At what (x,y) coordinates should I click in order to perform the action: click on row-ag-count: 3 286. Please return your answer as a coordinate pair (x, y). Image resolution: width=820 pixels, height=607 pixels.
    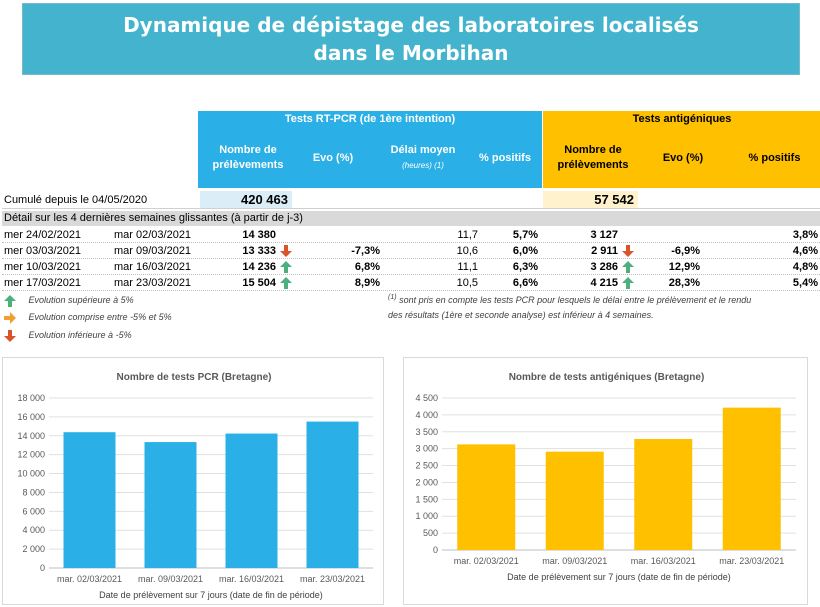
    Looking at the image, I should click on (604, 267).